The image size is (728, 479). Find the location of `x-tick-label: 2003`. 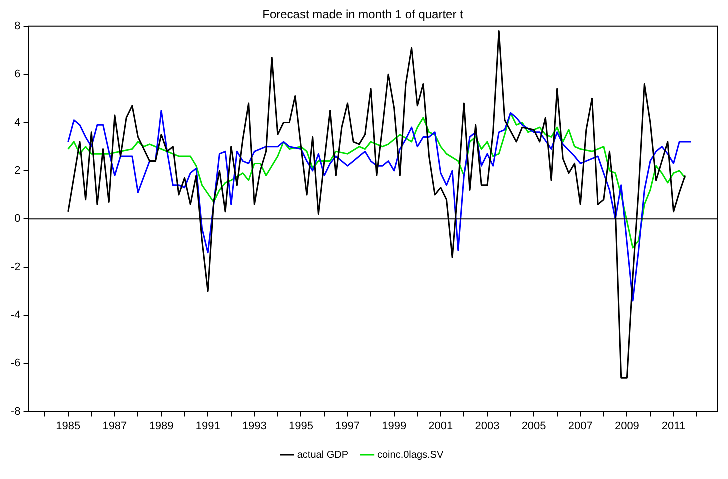

x-tick-label: 2003 is located at coordinates (487, 426).